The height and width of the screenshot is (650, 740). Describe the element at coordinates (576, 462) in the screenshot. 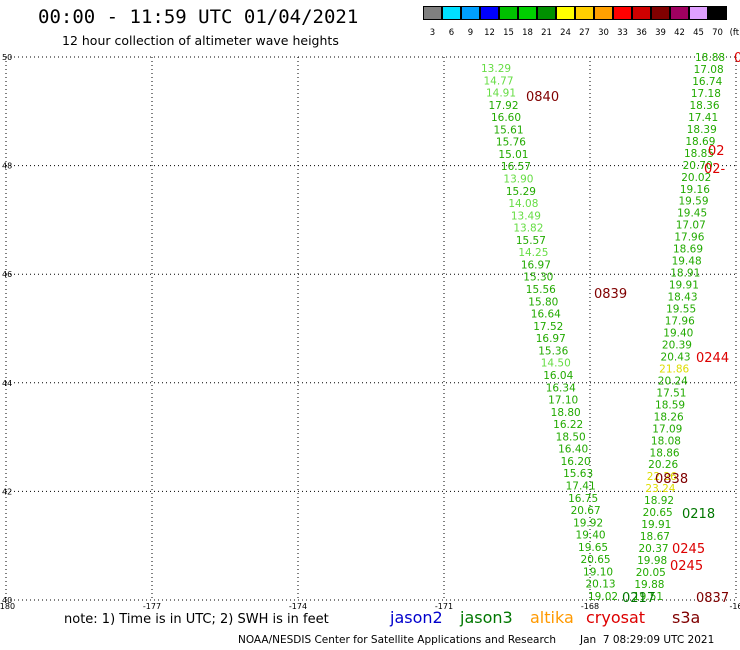

I see `wave-height-value: 16.20` at that location.